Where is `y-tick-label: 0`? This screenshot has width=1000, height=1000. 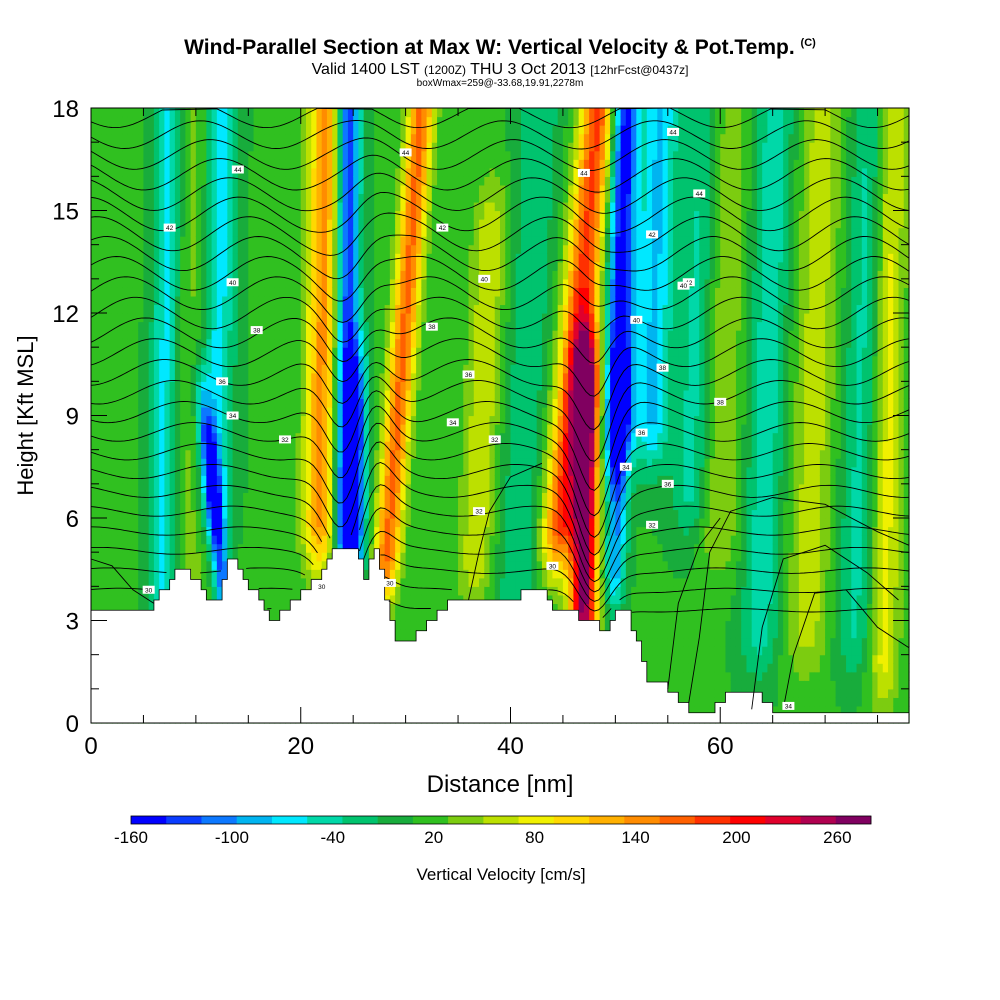 y-tick-label: 0 is located at coordinates (72, 724).